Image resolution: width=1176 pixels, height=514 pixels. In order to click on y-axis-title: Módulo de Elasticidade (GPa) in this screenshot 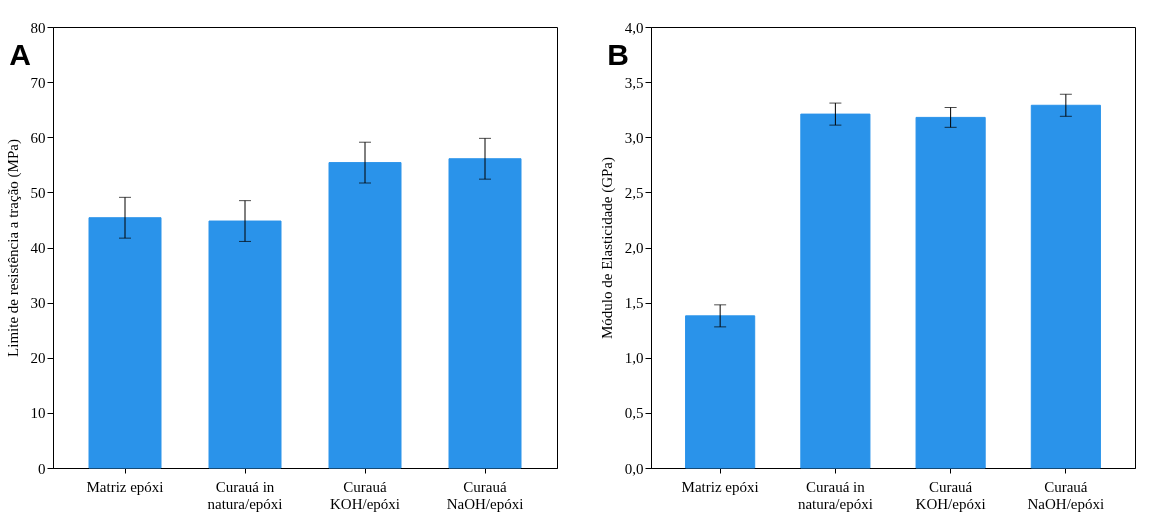, I will do `click(607, 248)`.